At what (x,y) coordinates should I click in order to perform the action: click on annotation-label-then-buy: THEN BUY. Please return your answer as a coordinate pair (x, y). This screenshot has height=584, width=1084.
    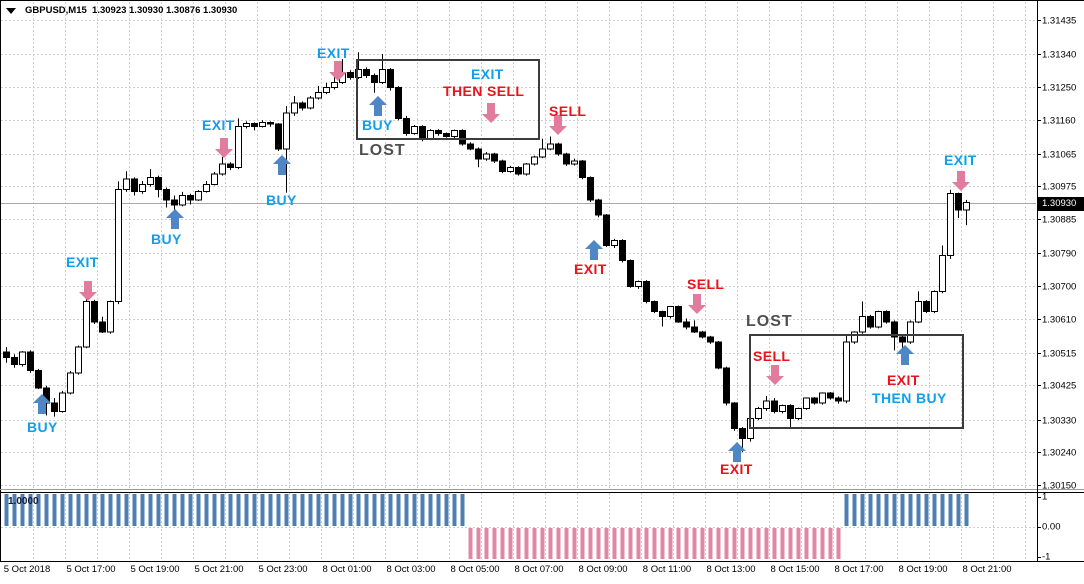
    Looking at the image, I should click on (909, 398).